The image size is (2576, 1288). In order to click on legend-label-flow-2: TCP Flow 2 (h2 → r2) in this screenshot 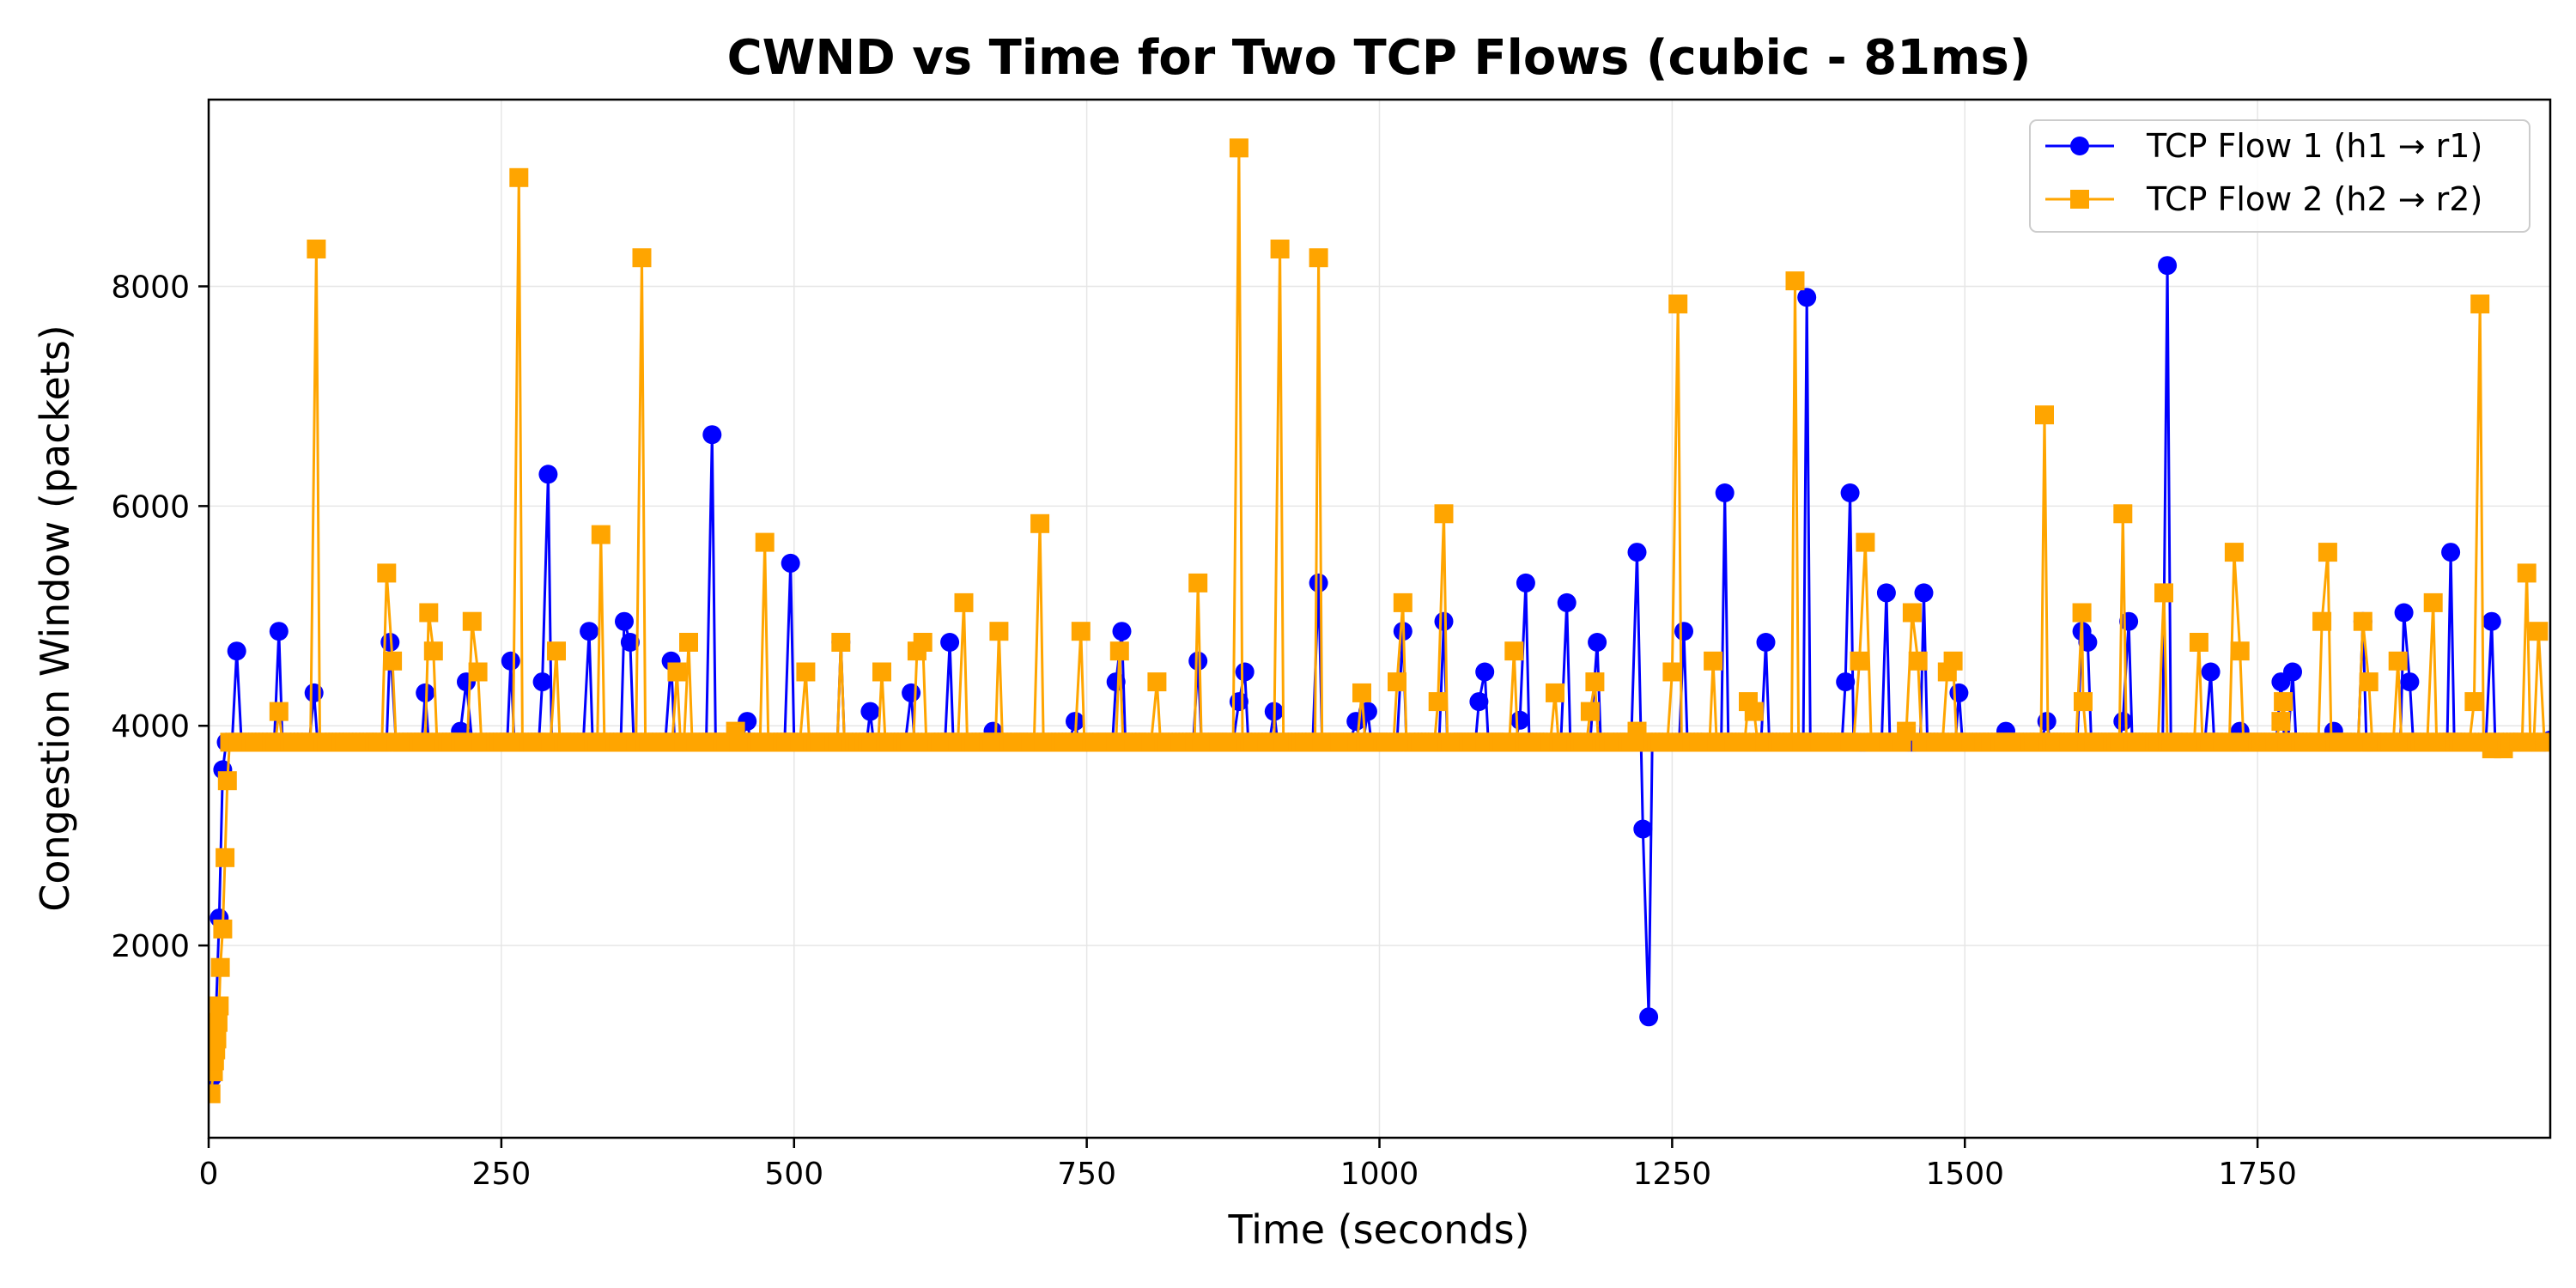, I will do `click(2314, 199)`.